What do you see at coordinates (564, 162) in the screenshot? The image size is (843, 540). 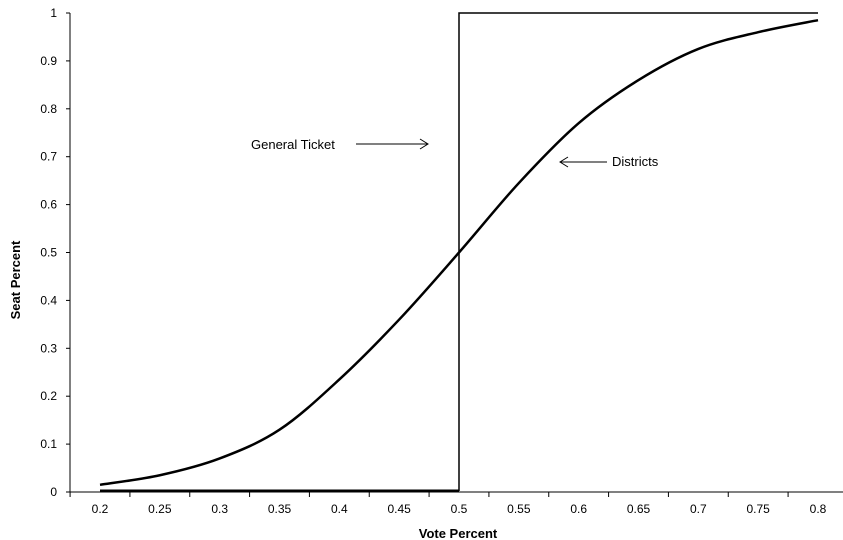 I see `districts-arrowhead` at bounding box center [564, 162].